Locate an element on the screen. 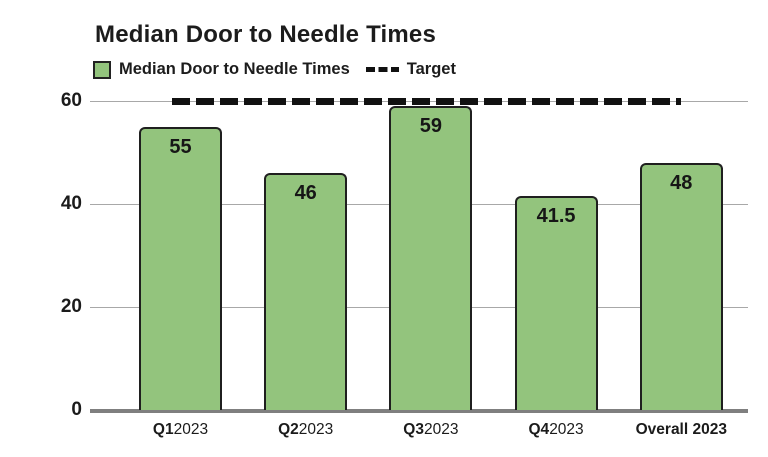 The image size is (768, 457). y-axis-tick-label: 0 is located at coordinates (76, 409).